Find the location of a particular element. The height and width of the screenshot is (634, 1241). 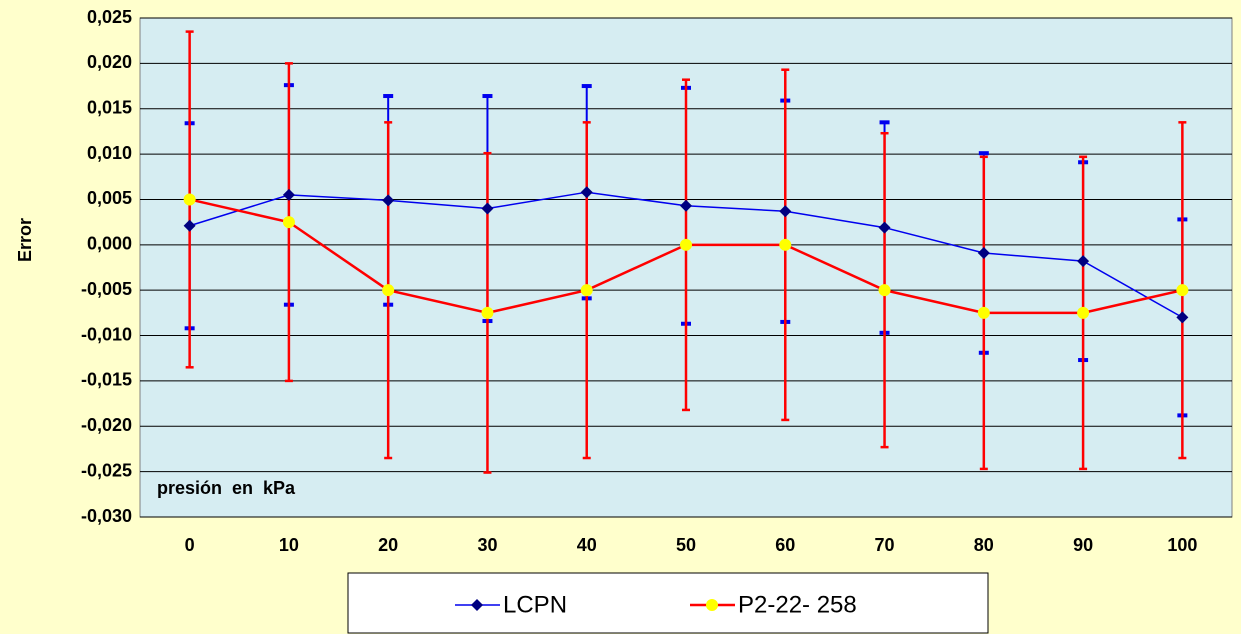

y-tick-label: -0,015 is located at coordinates (106, 380).